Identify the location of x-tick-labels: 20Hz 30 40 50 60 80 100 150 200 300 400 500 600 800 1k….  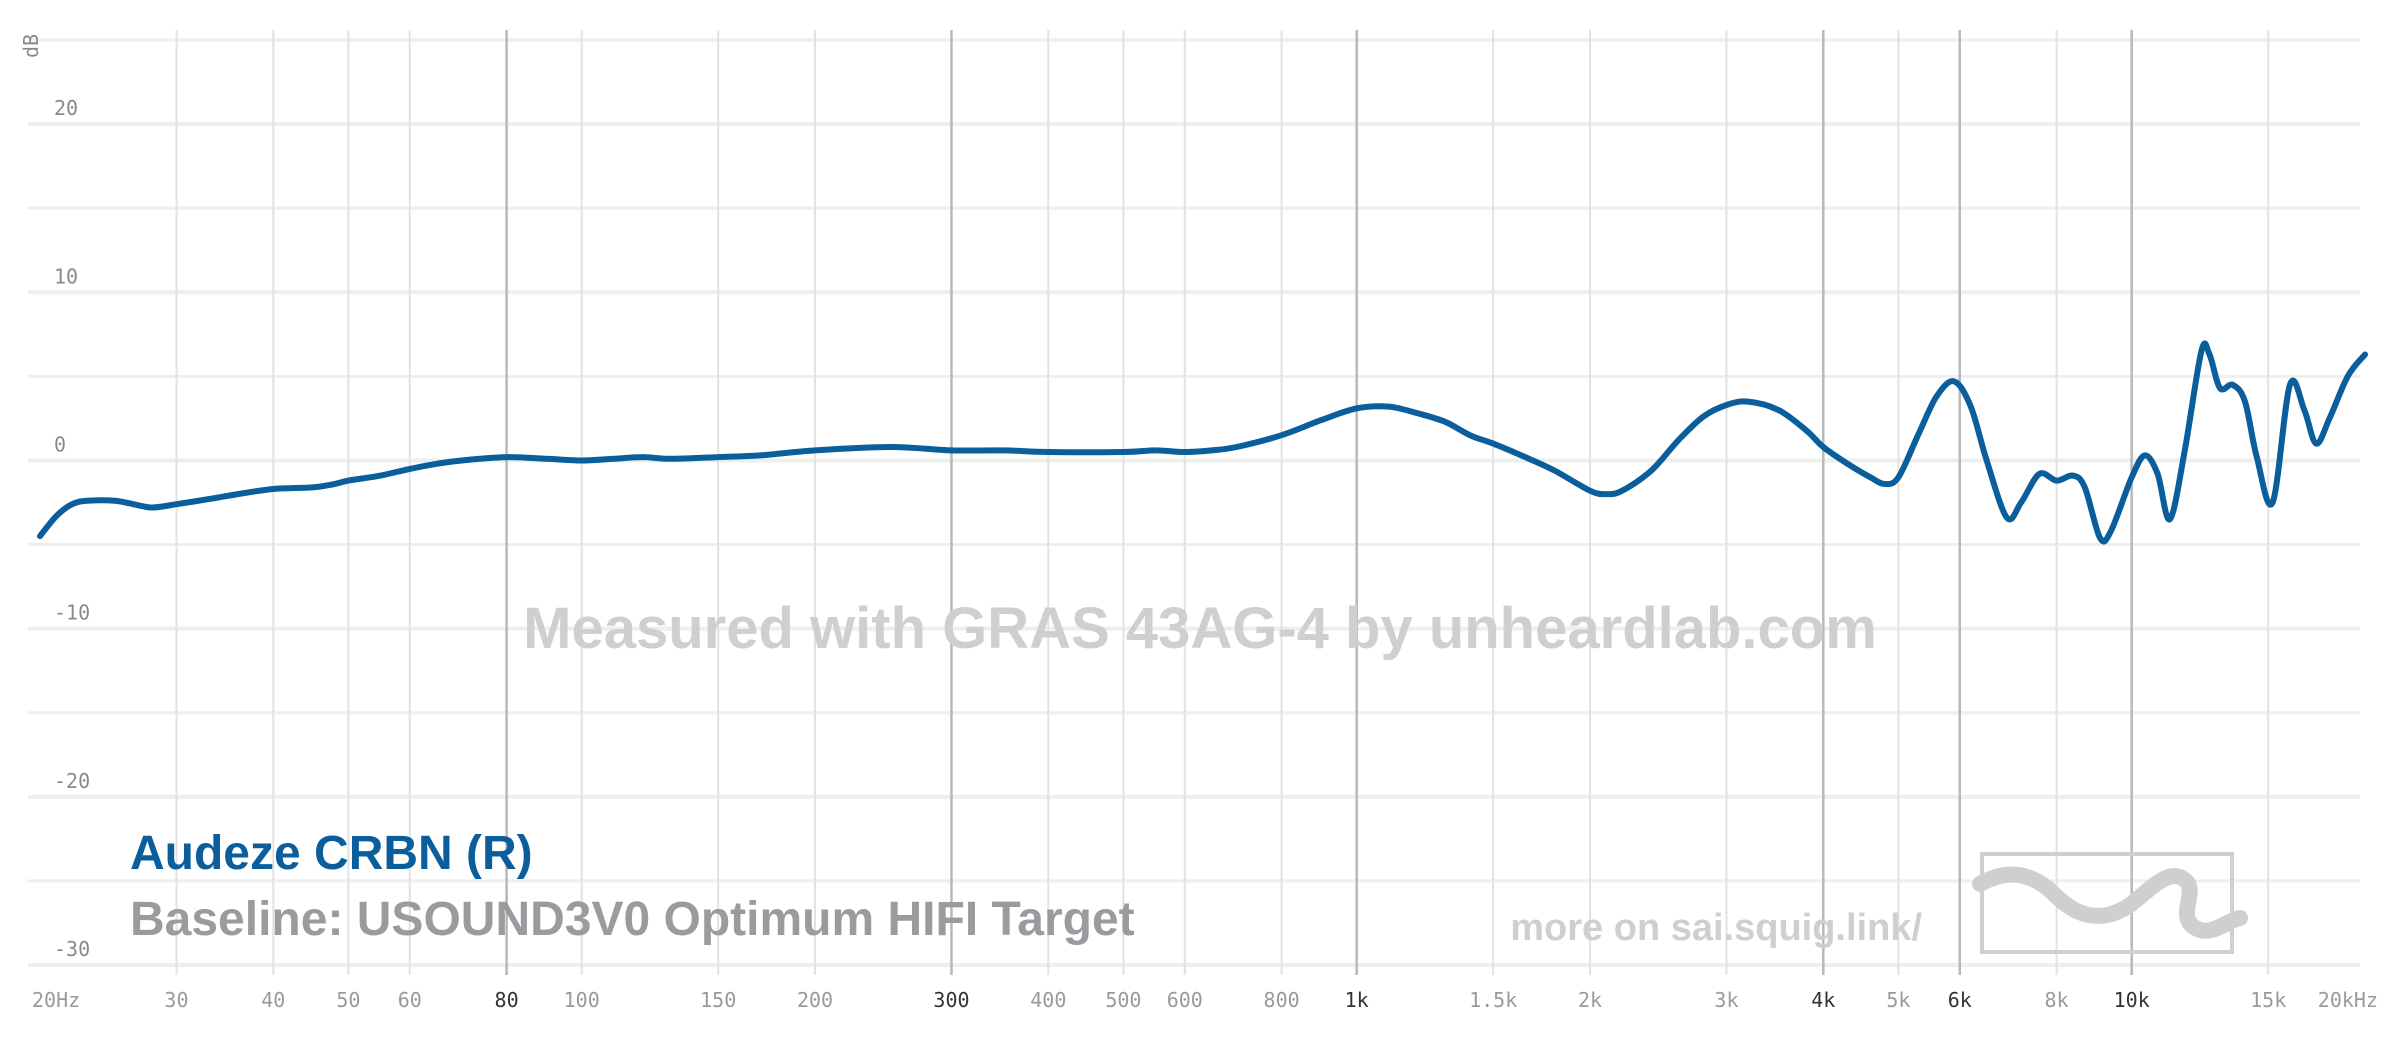
(1205, 1000).